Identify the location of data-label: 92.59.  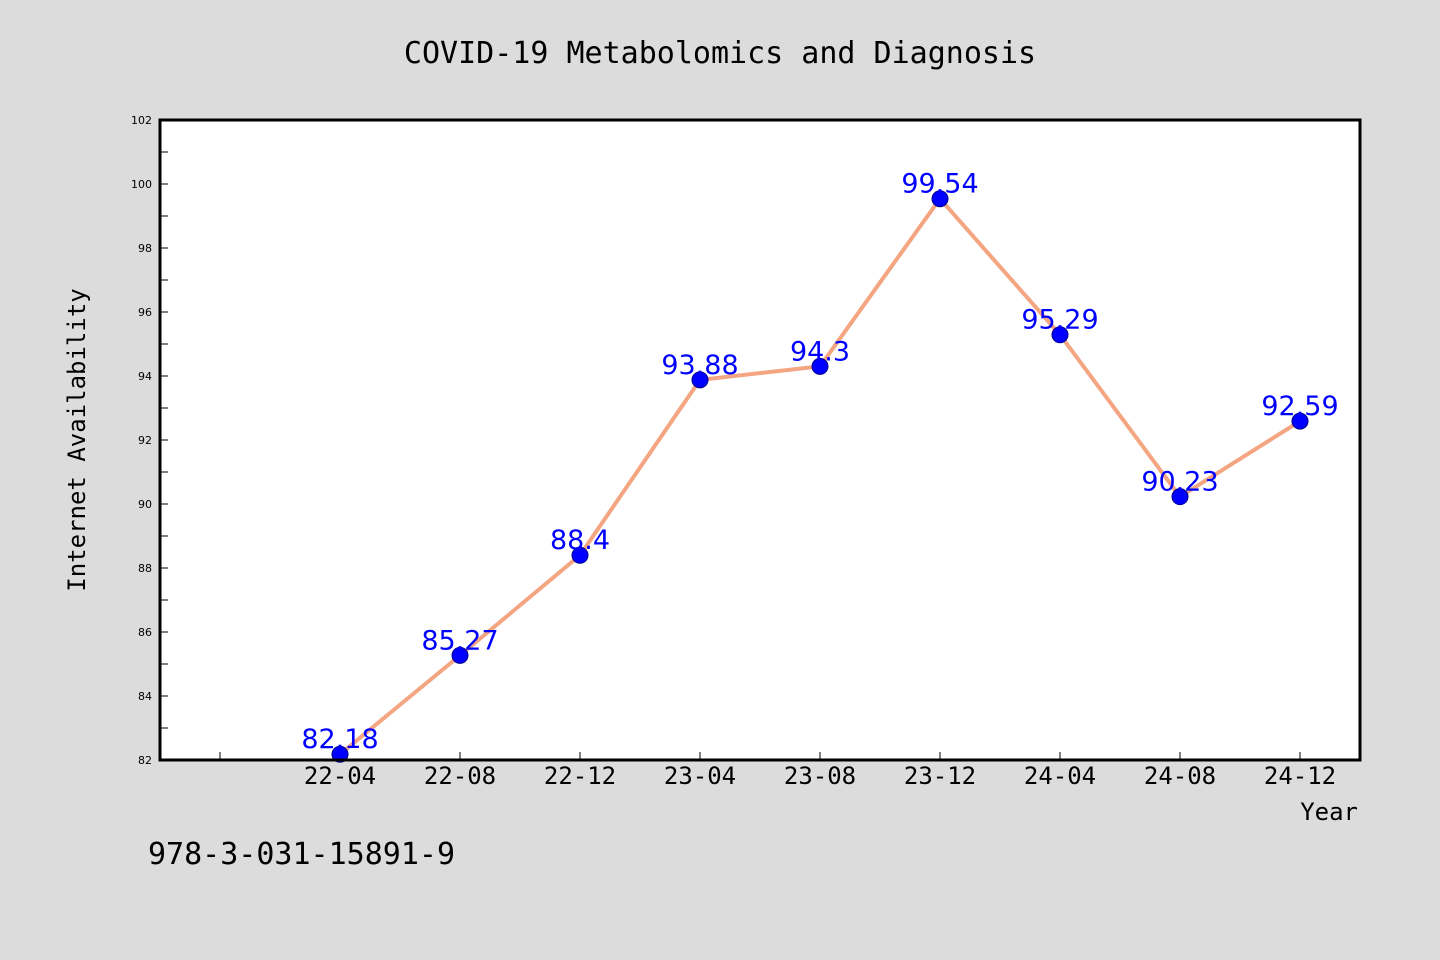
(1299, 406).